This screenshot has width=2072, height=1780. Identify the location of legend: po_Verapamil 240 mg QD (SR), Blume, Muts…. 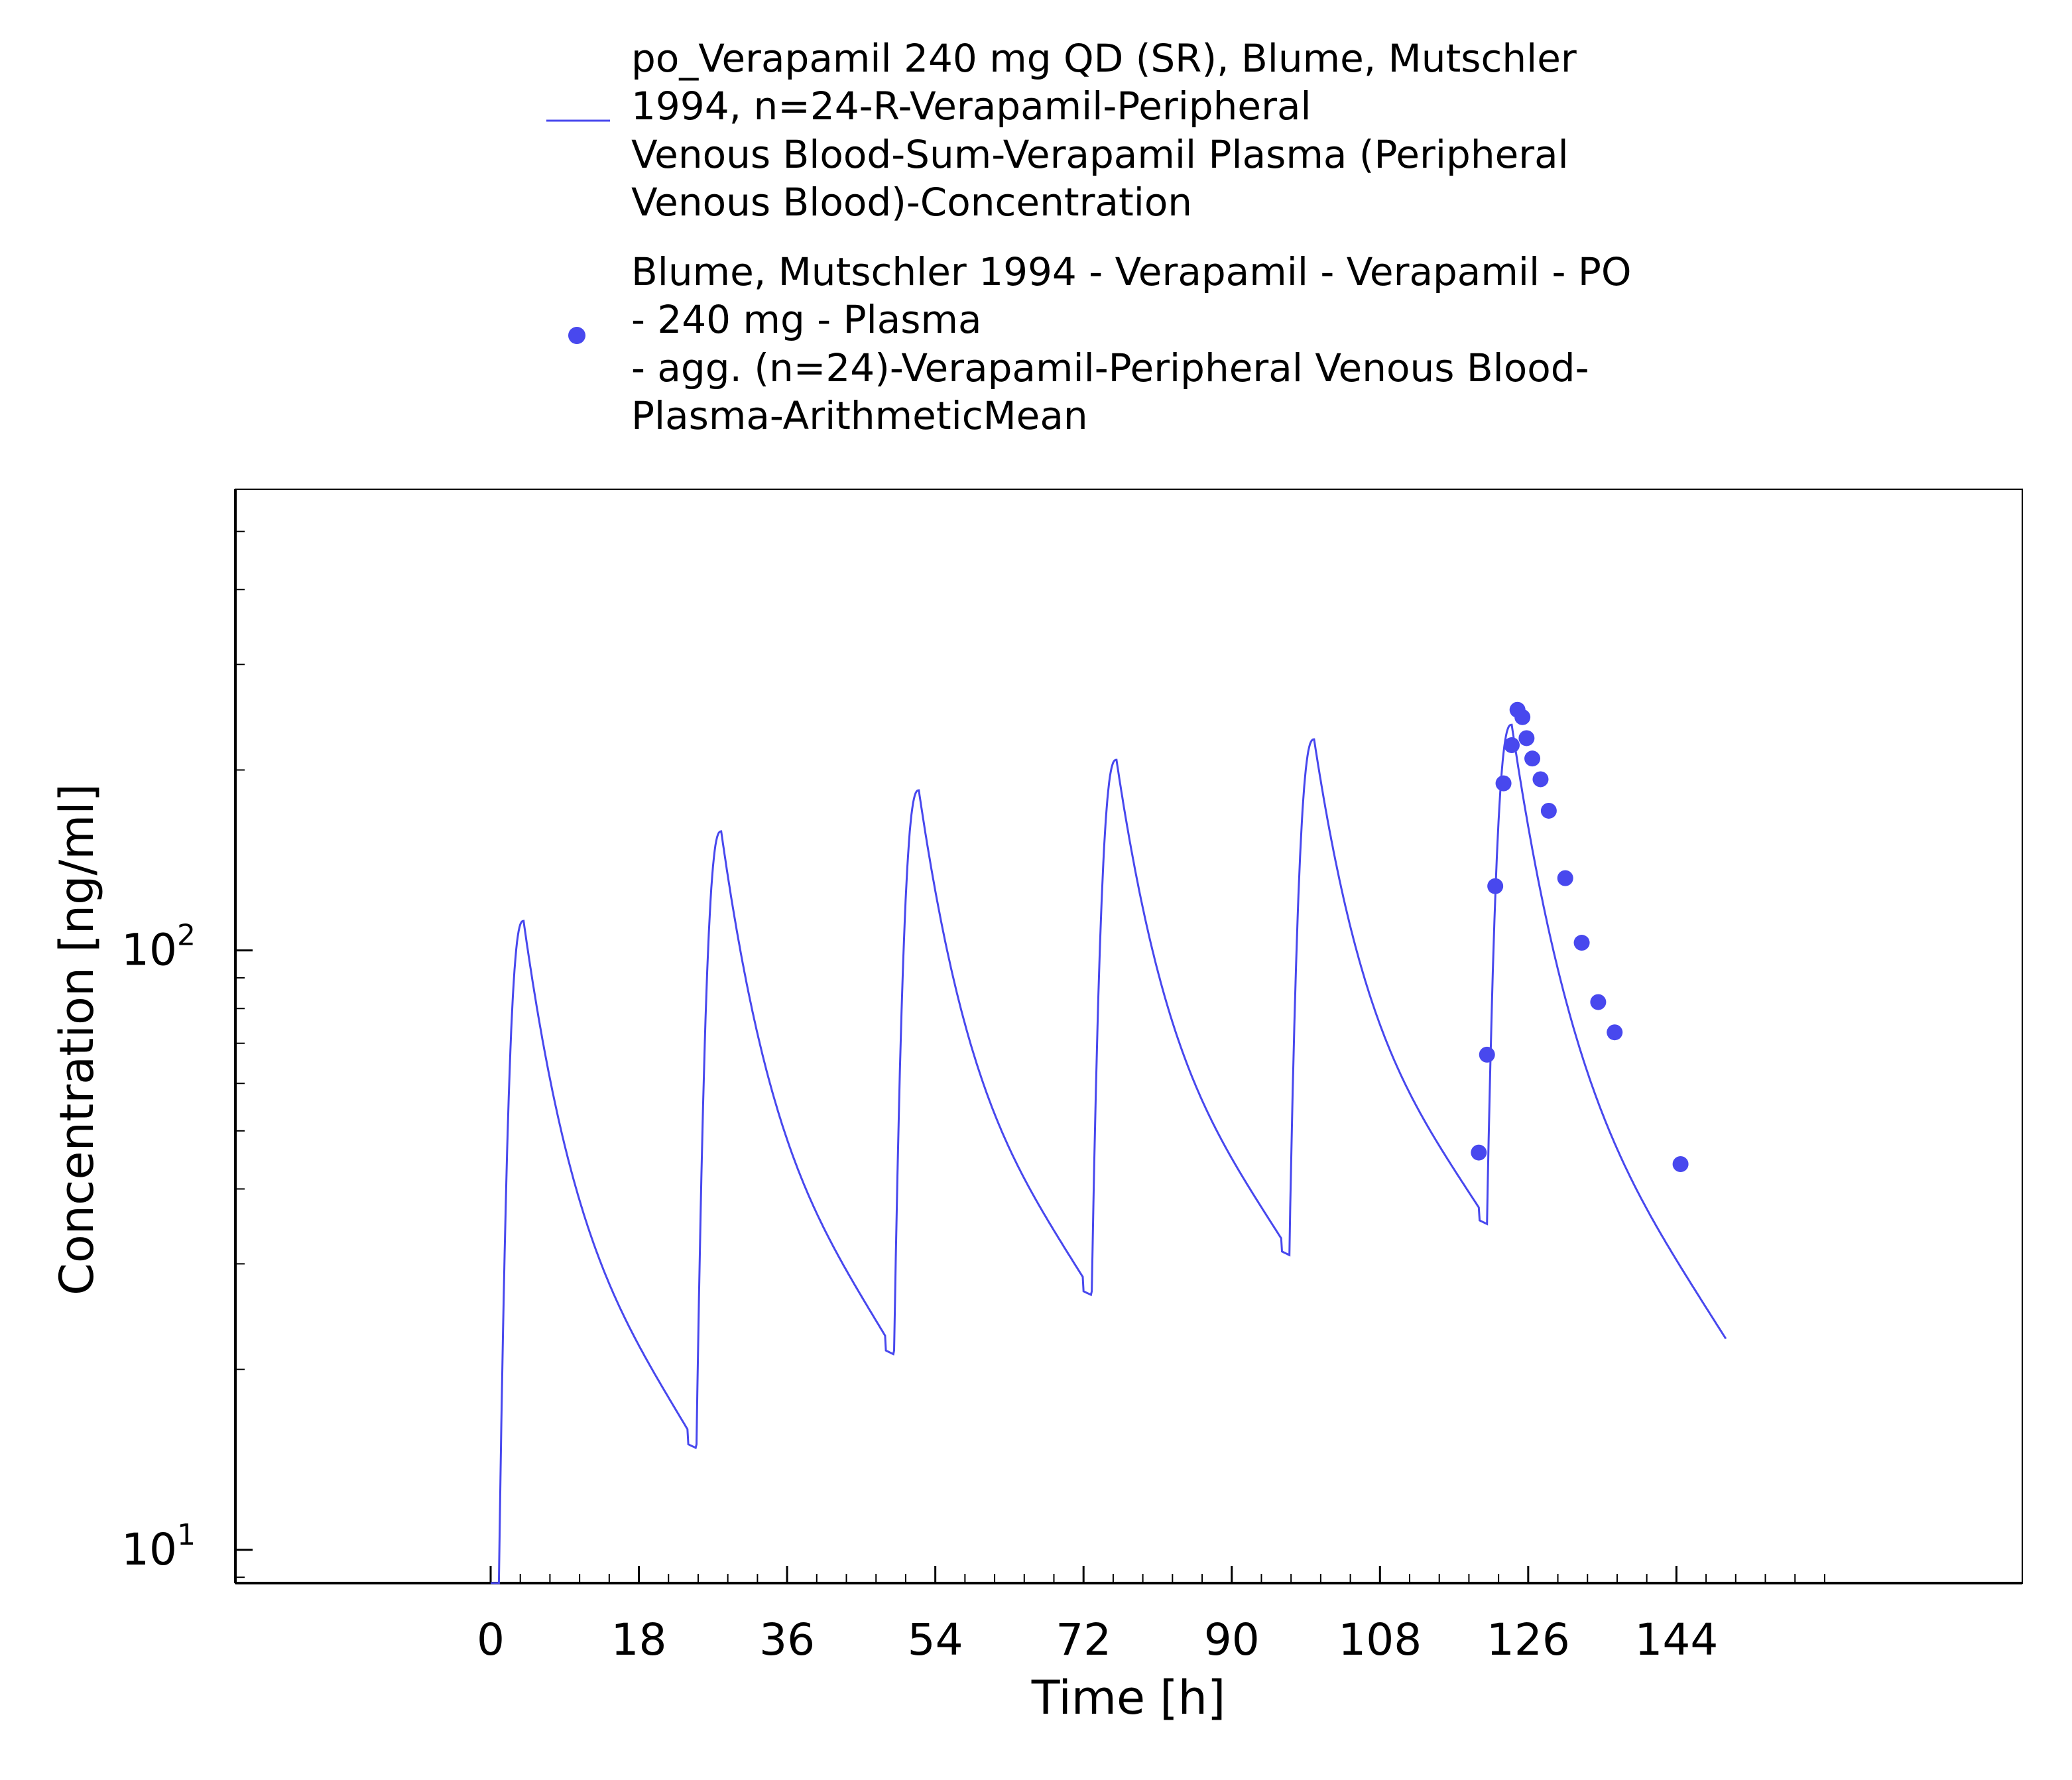
(1089, 237).